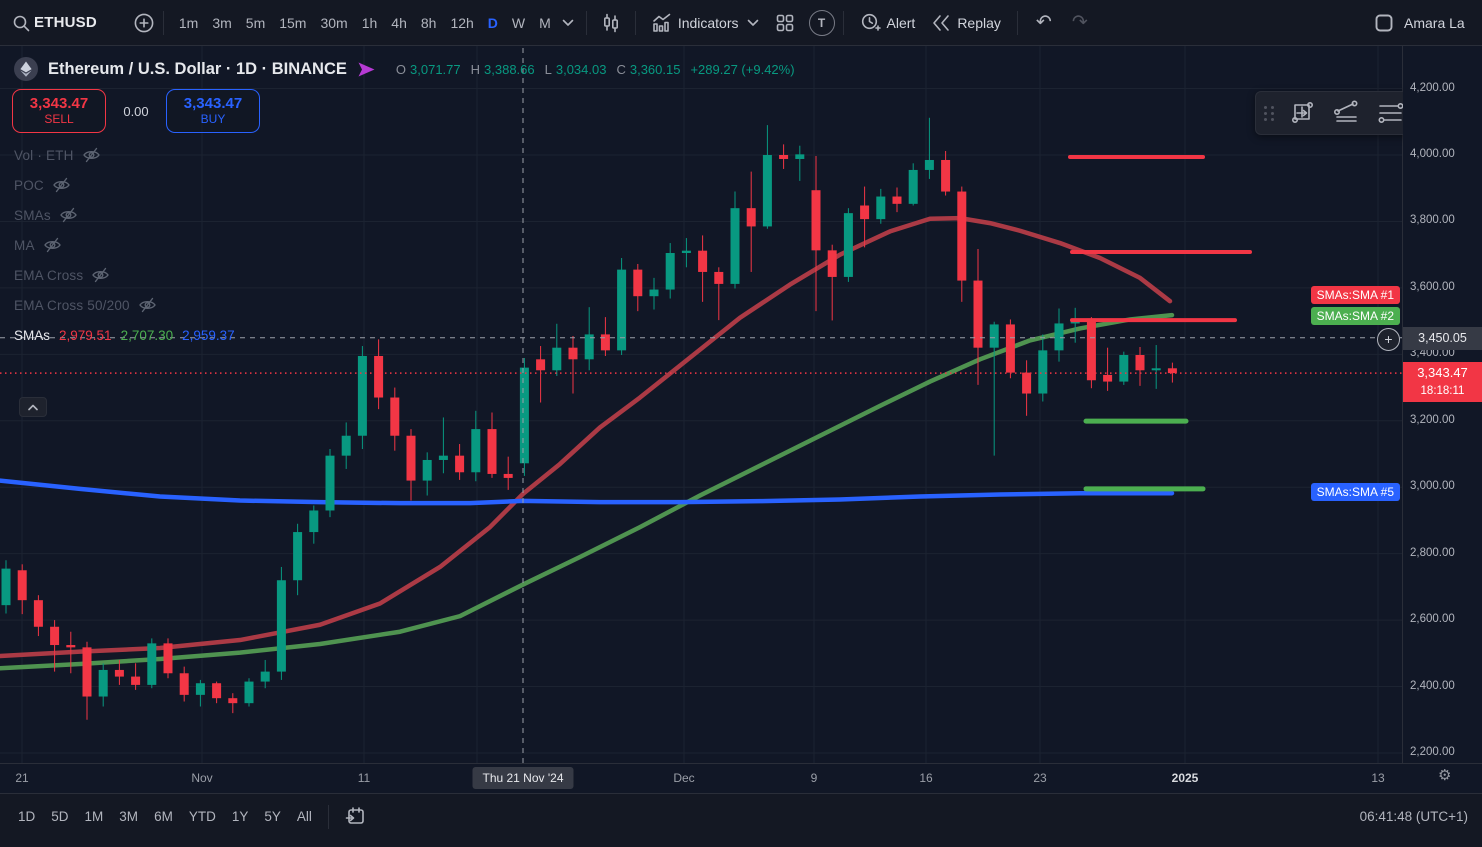 This screenshot has width=1482, height=847. I want to click on timeframe-5m: 5m, so click(255, 23).